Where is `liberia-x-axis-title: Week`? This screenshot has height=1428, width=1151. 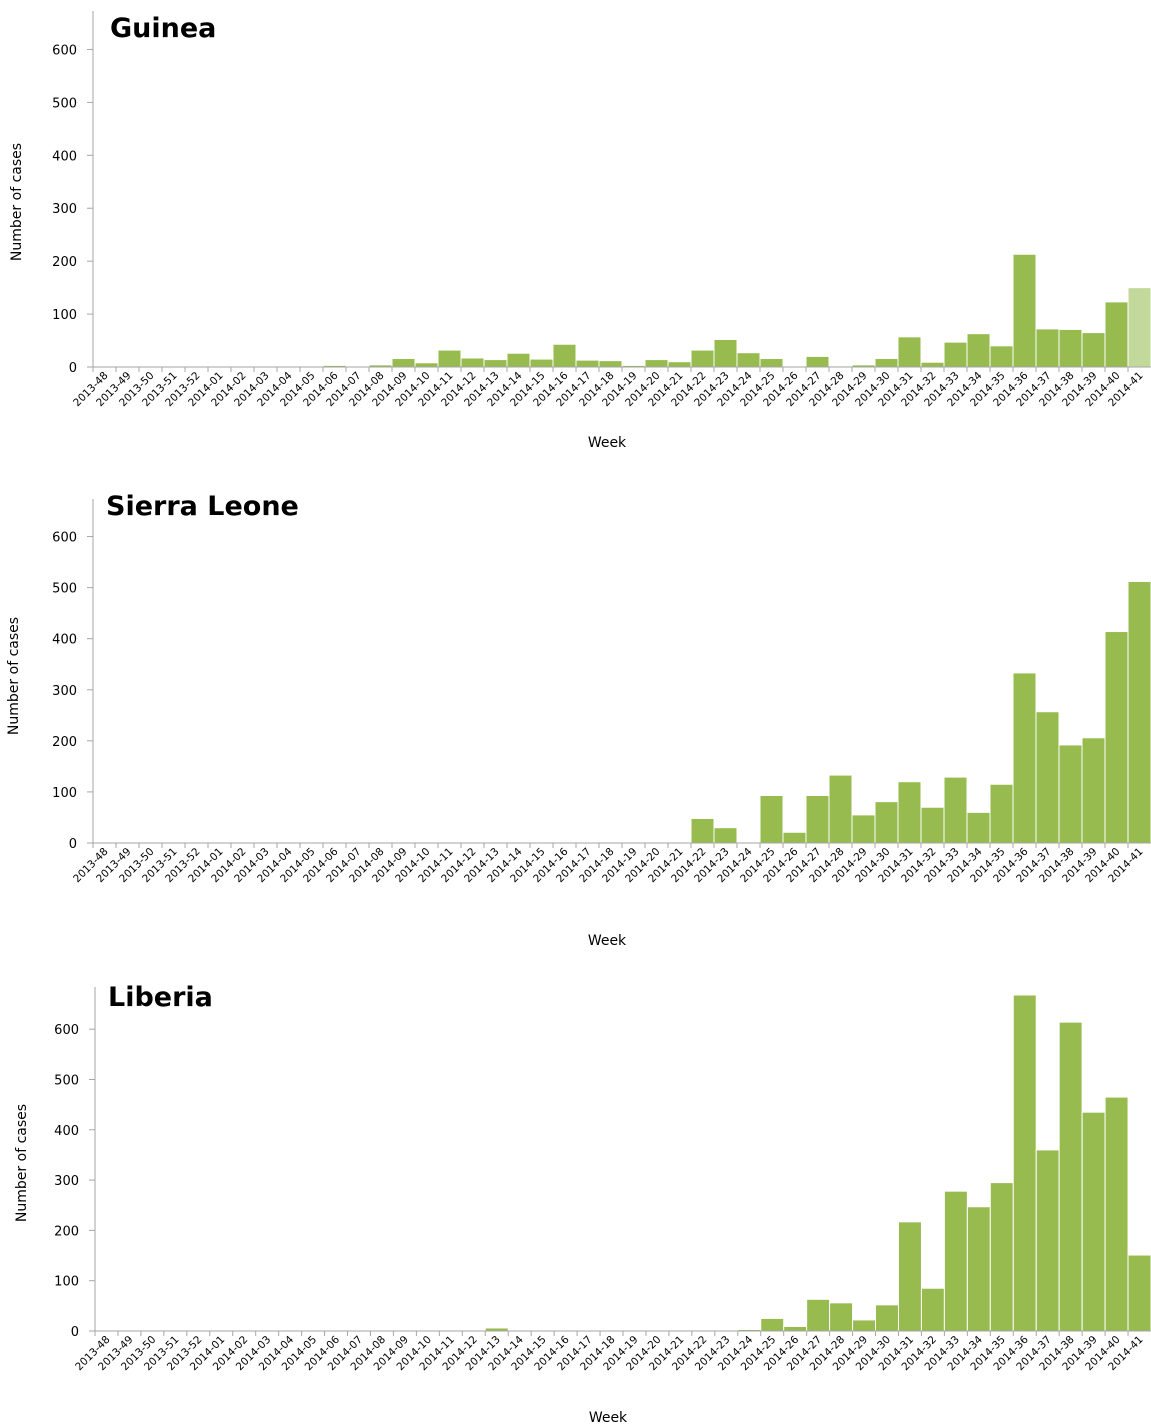
liberia-x-axis-title: Week is located at coordinates (608, 1418).